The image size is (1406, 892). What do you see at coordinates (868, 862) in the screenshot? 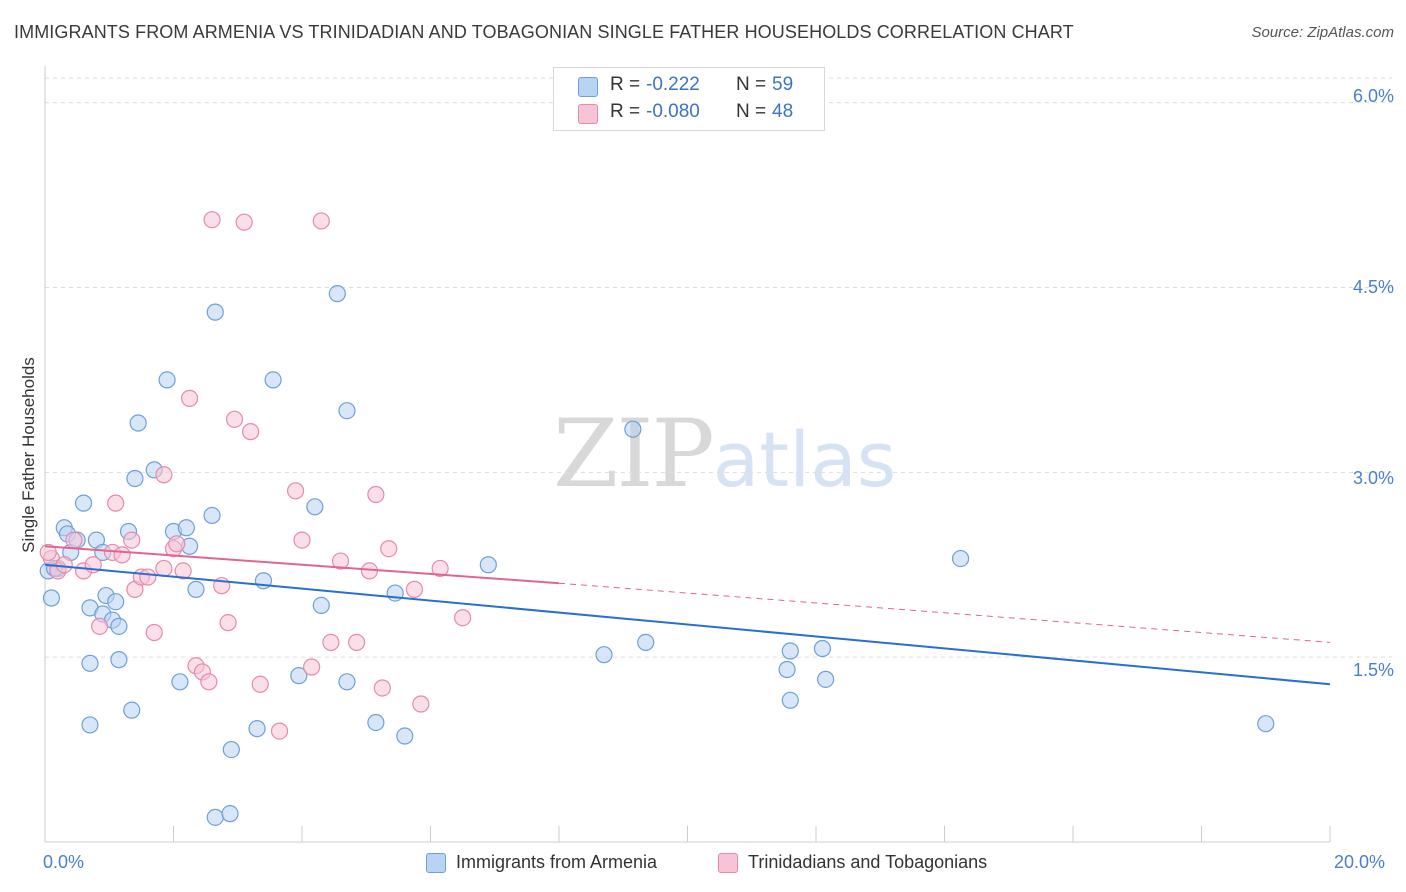
I see `legend-label: Trinidadians and Tobagonians` at bounding box center [868, 862].